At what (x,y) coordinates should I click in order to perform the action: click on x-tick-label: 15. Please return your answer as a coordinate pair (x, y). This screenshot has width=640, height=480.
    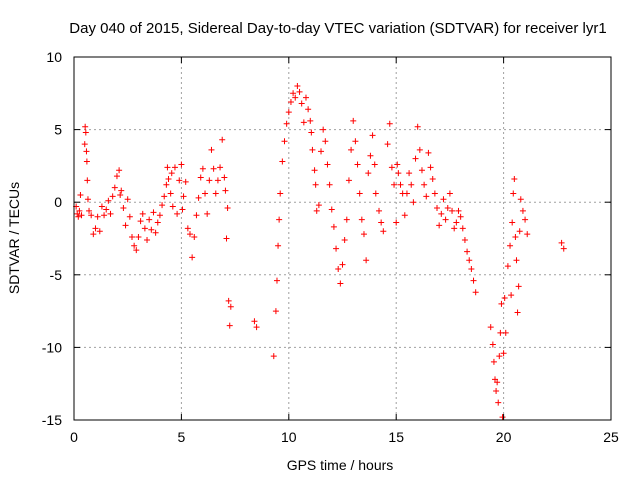
    Looking at the image, I should click on (396, 437).